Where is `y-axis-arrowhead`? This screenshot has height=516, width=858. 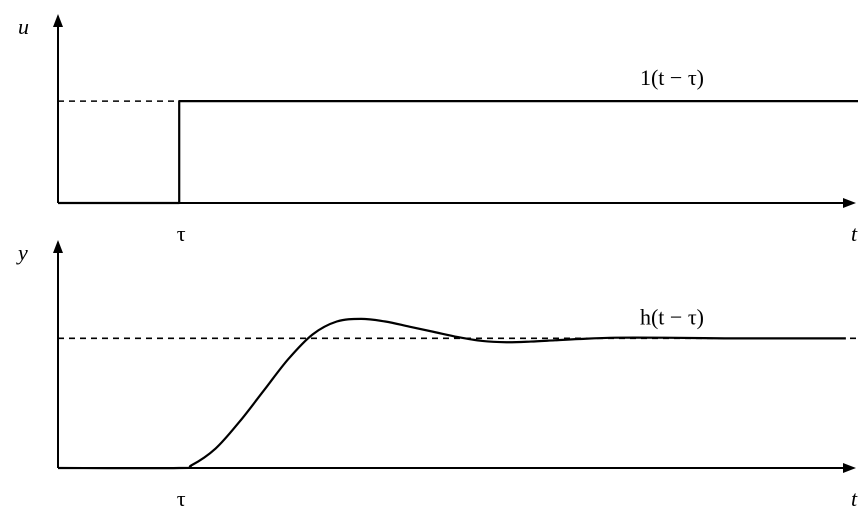
y-axis-arrowhead is located at coordinates (58, 246).